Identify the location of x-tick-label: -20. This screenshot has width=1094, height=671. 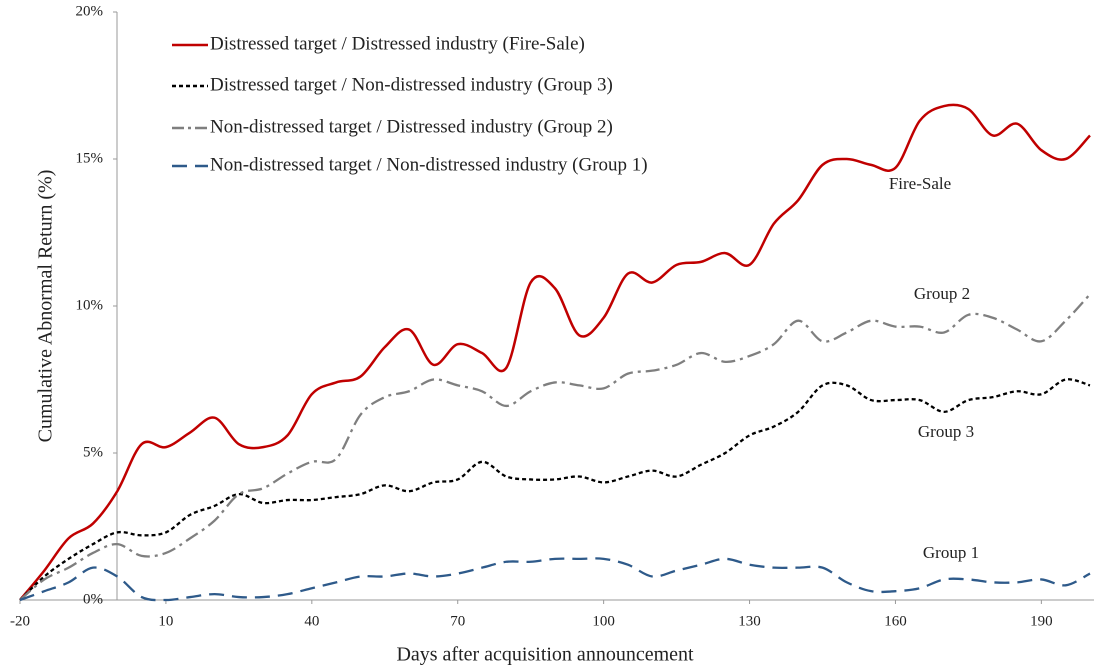
(20, 621).